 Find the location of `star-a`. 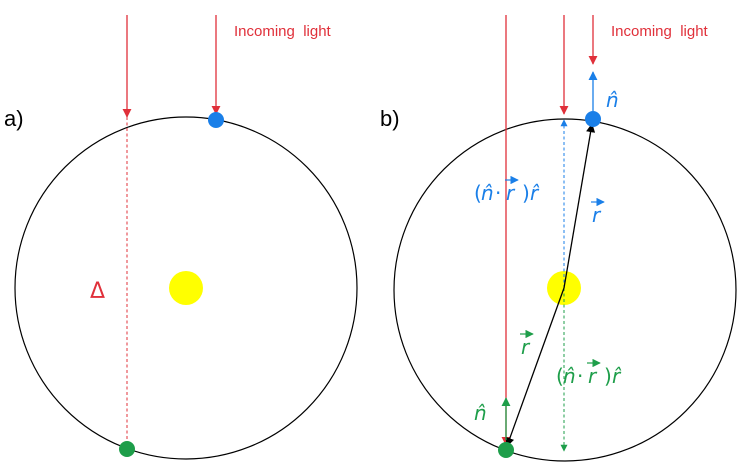

star-a is located at coordinates (186, 288).